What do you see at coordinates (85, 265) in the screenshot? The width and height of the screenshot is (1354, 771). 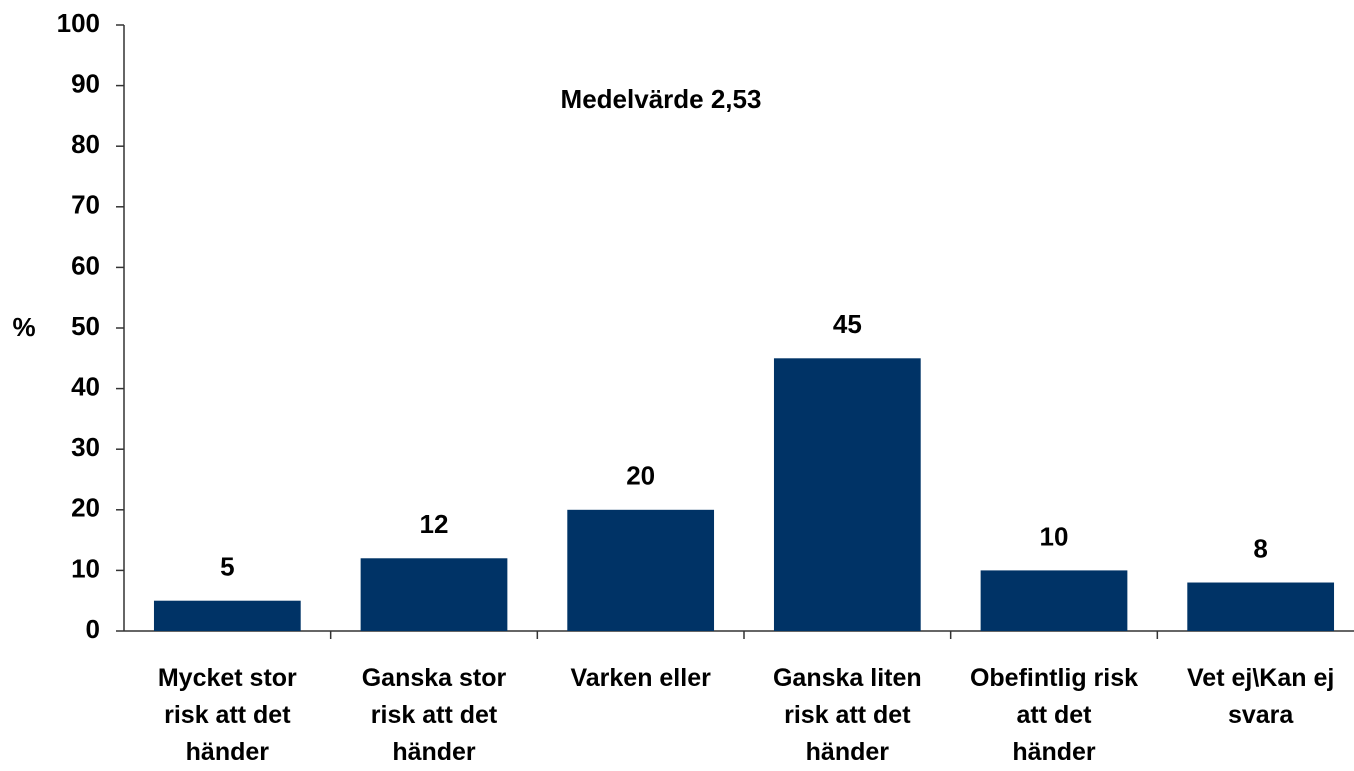 I see `y-tick-label: 60` at bounding box center [85, 265].